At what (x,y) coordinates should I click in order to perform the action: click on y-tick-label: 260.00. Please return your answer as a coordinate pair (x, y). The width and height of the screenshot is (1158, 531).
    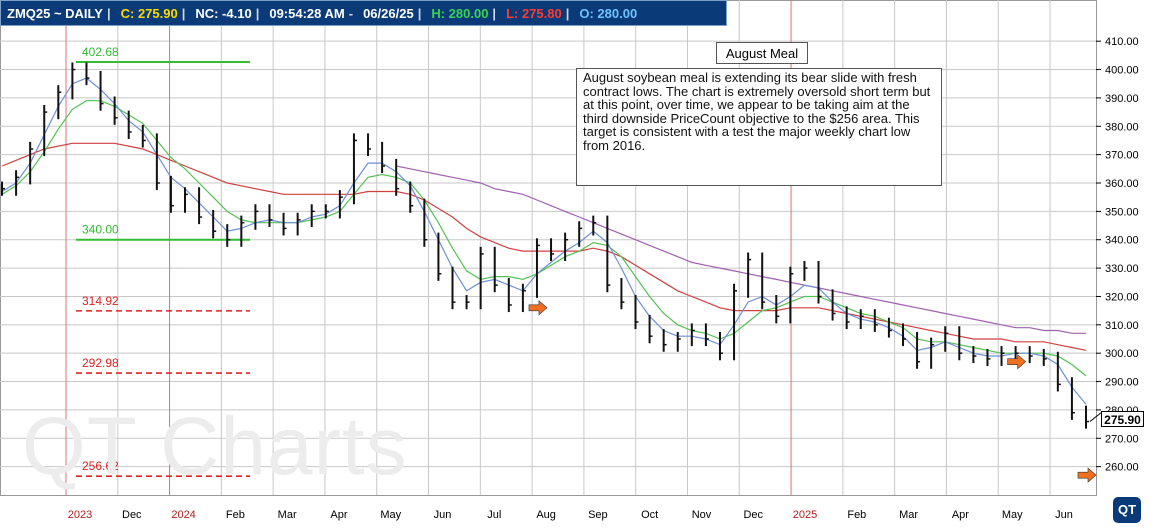
    Looking at the image, I should click on (1122, 468).